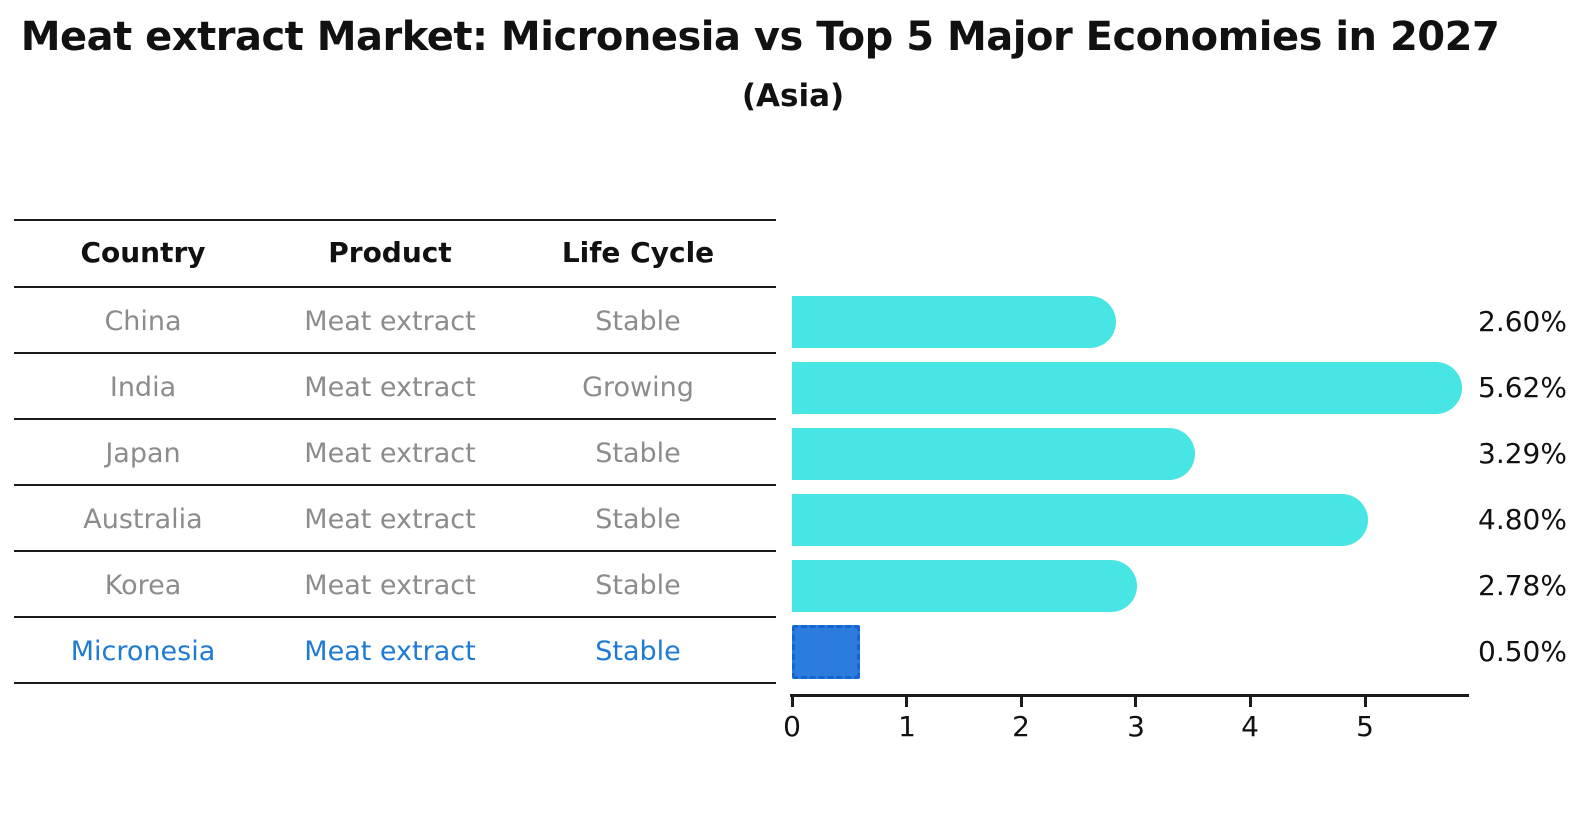 The image size is (1586, 823). What do you see at coordinates (143, 585) in the screenshot?
I see `table-cell-country: Korea` at bounding box center [143, 585].